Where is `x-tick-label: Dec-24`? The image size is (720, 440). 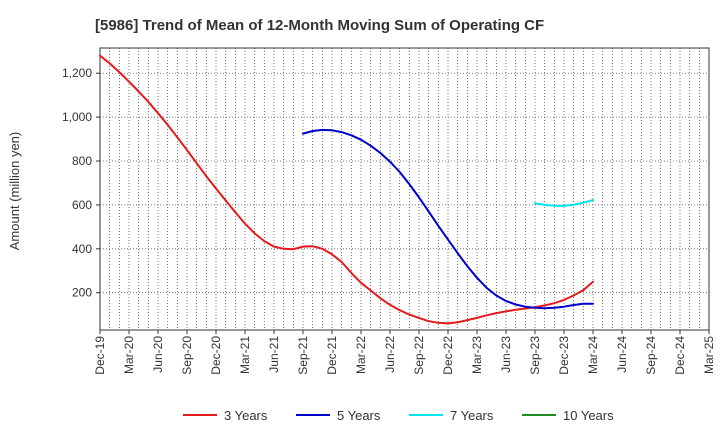
x-tick-label: Dec-24 is located at coordinates (680, 355).